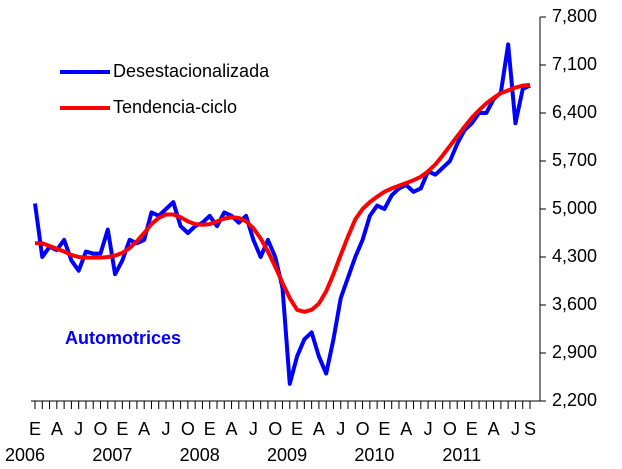 The height and width of the screenshot is (469, 622). What do you see at coordinates (112, 455) in the screenshot?
I see `year-label: 2007` at bounding box center [112, 455].